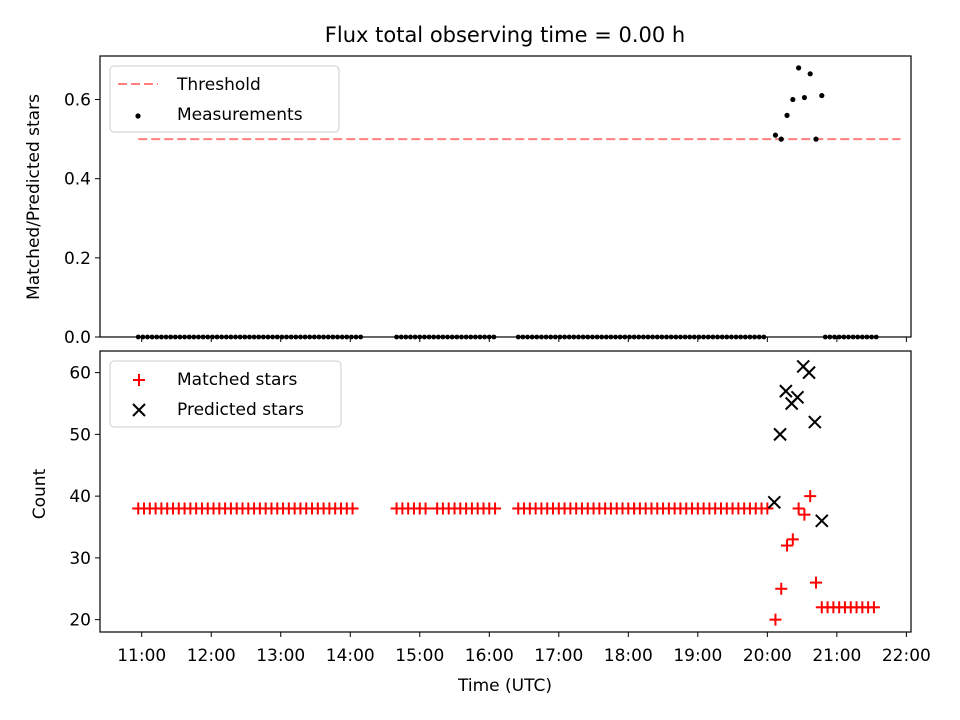  Describe the element at coordinates (80, 497) in the screenshot. I see `y-tick-label-1-2: 40` at that location.